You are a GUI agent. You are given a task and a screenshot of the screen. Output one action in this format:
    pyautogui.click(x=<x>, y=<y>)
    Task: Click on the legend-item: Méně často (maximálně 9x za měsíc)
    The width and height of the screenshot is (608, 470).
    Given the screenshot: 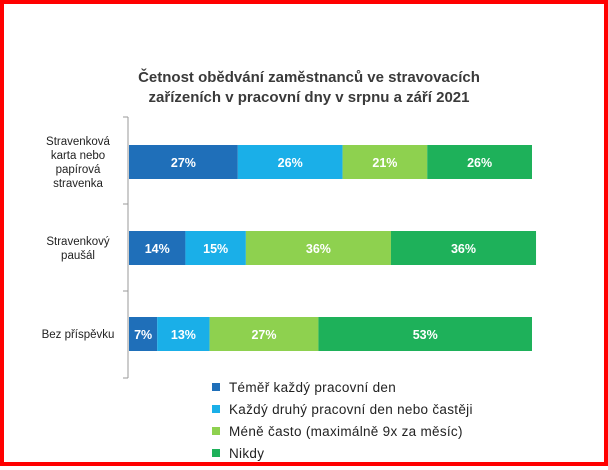 What is the action you would take?
    pyautogui.click(x=342, y=431)
    